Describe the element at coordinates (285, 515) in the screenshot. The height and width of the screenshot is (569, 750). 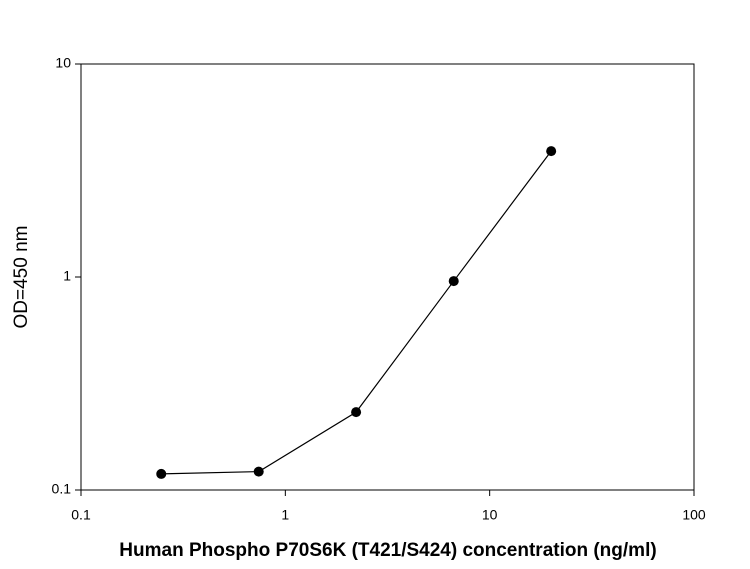
I see `x-tick-label: 1` at that location.